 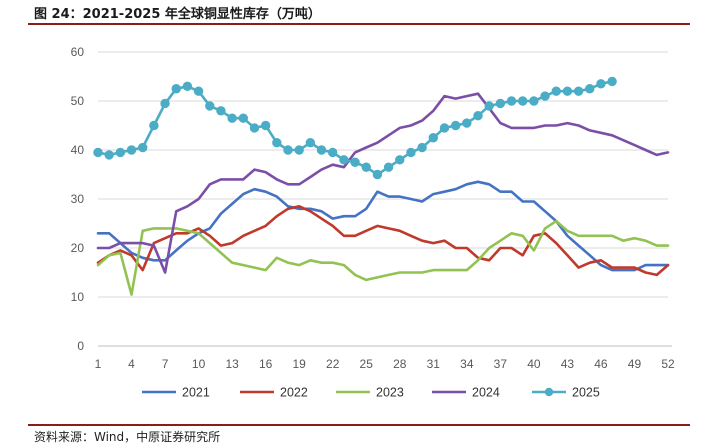 What do you see at coordinates (333, 364) in the screenshot?
I see `x-tick-label: 22` at bounding box center [333, 364].